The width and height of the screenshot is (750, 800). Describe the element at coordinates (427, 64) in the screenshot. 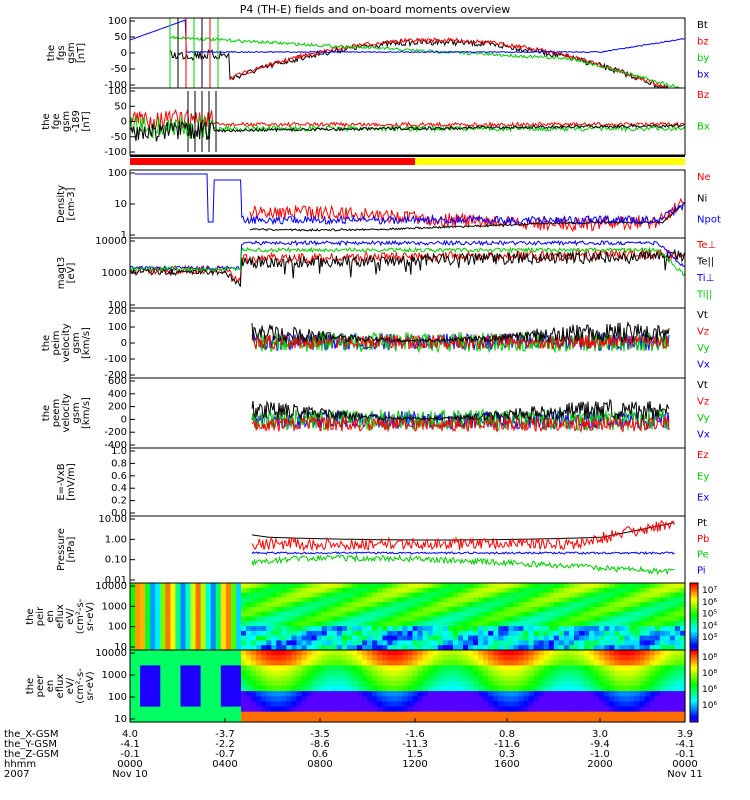

I see `fgs-bt` at that location.